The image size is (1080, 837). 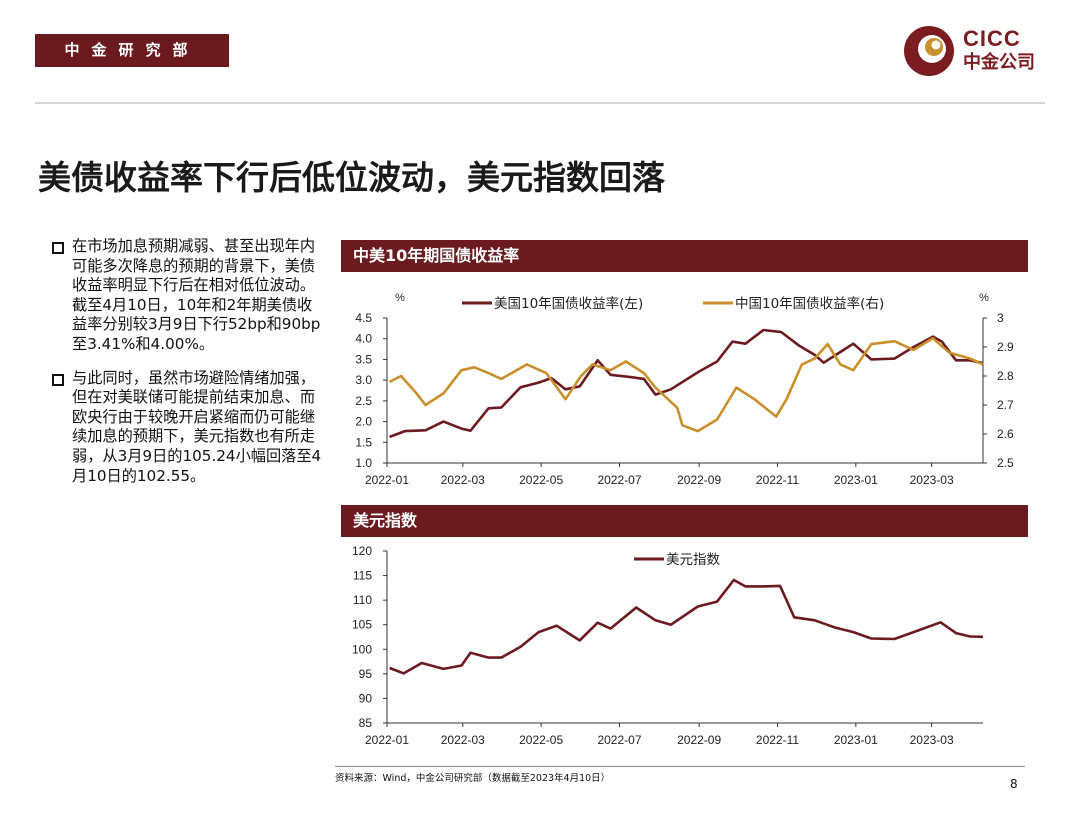 What do you see at coordinates (362, 649) in the screenshot?
I see `y-tick-label: 100` at bounding box center [362, 649].